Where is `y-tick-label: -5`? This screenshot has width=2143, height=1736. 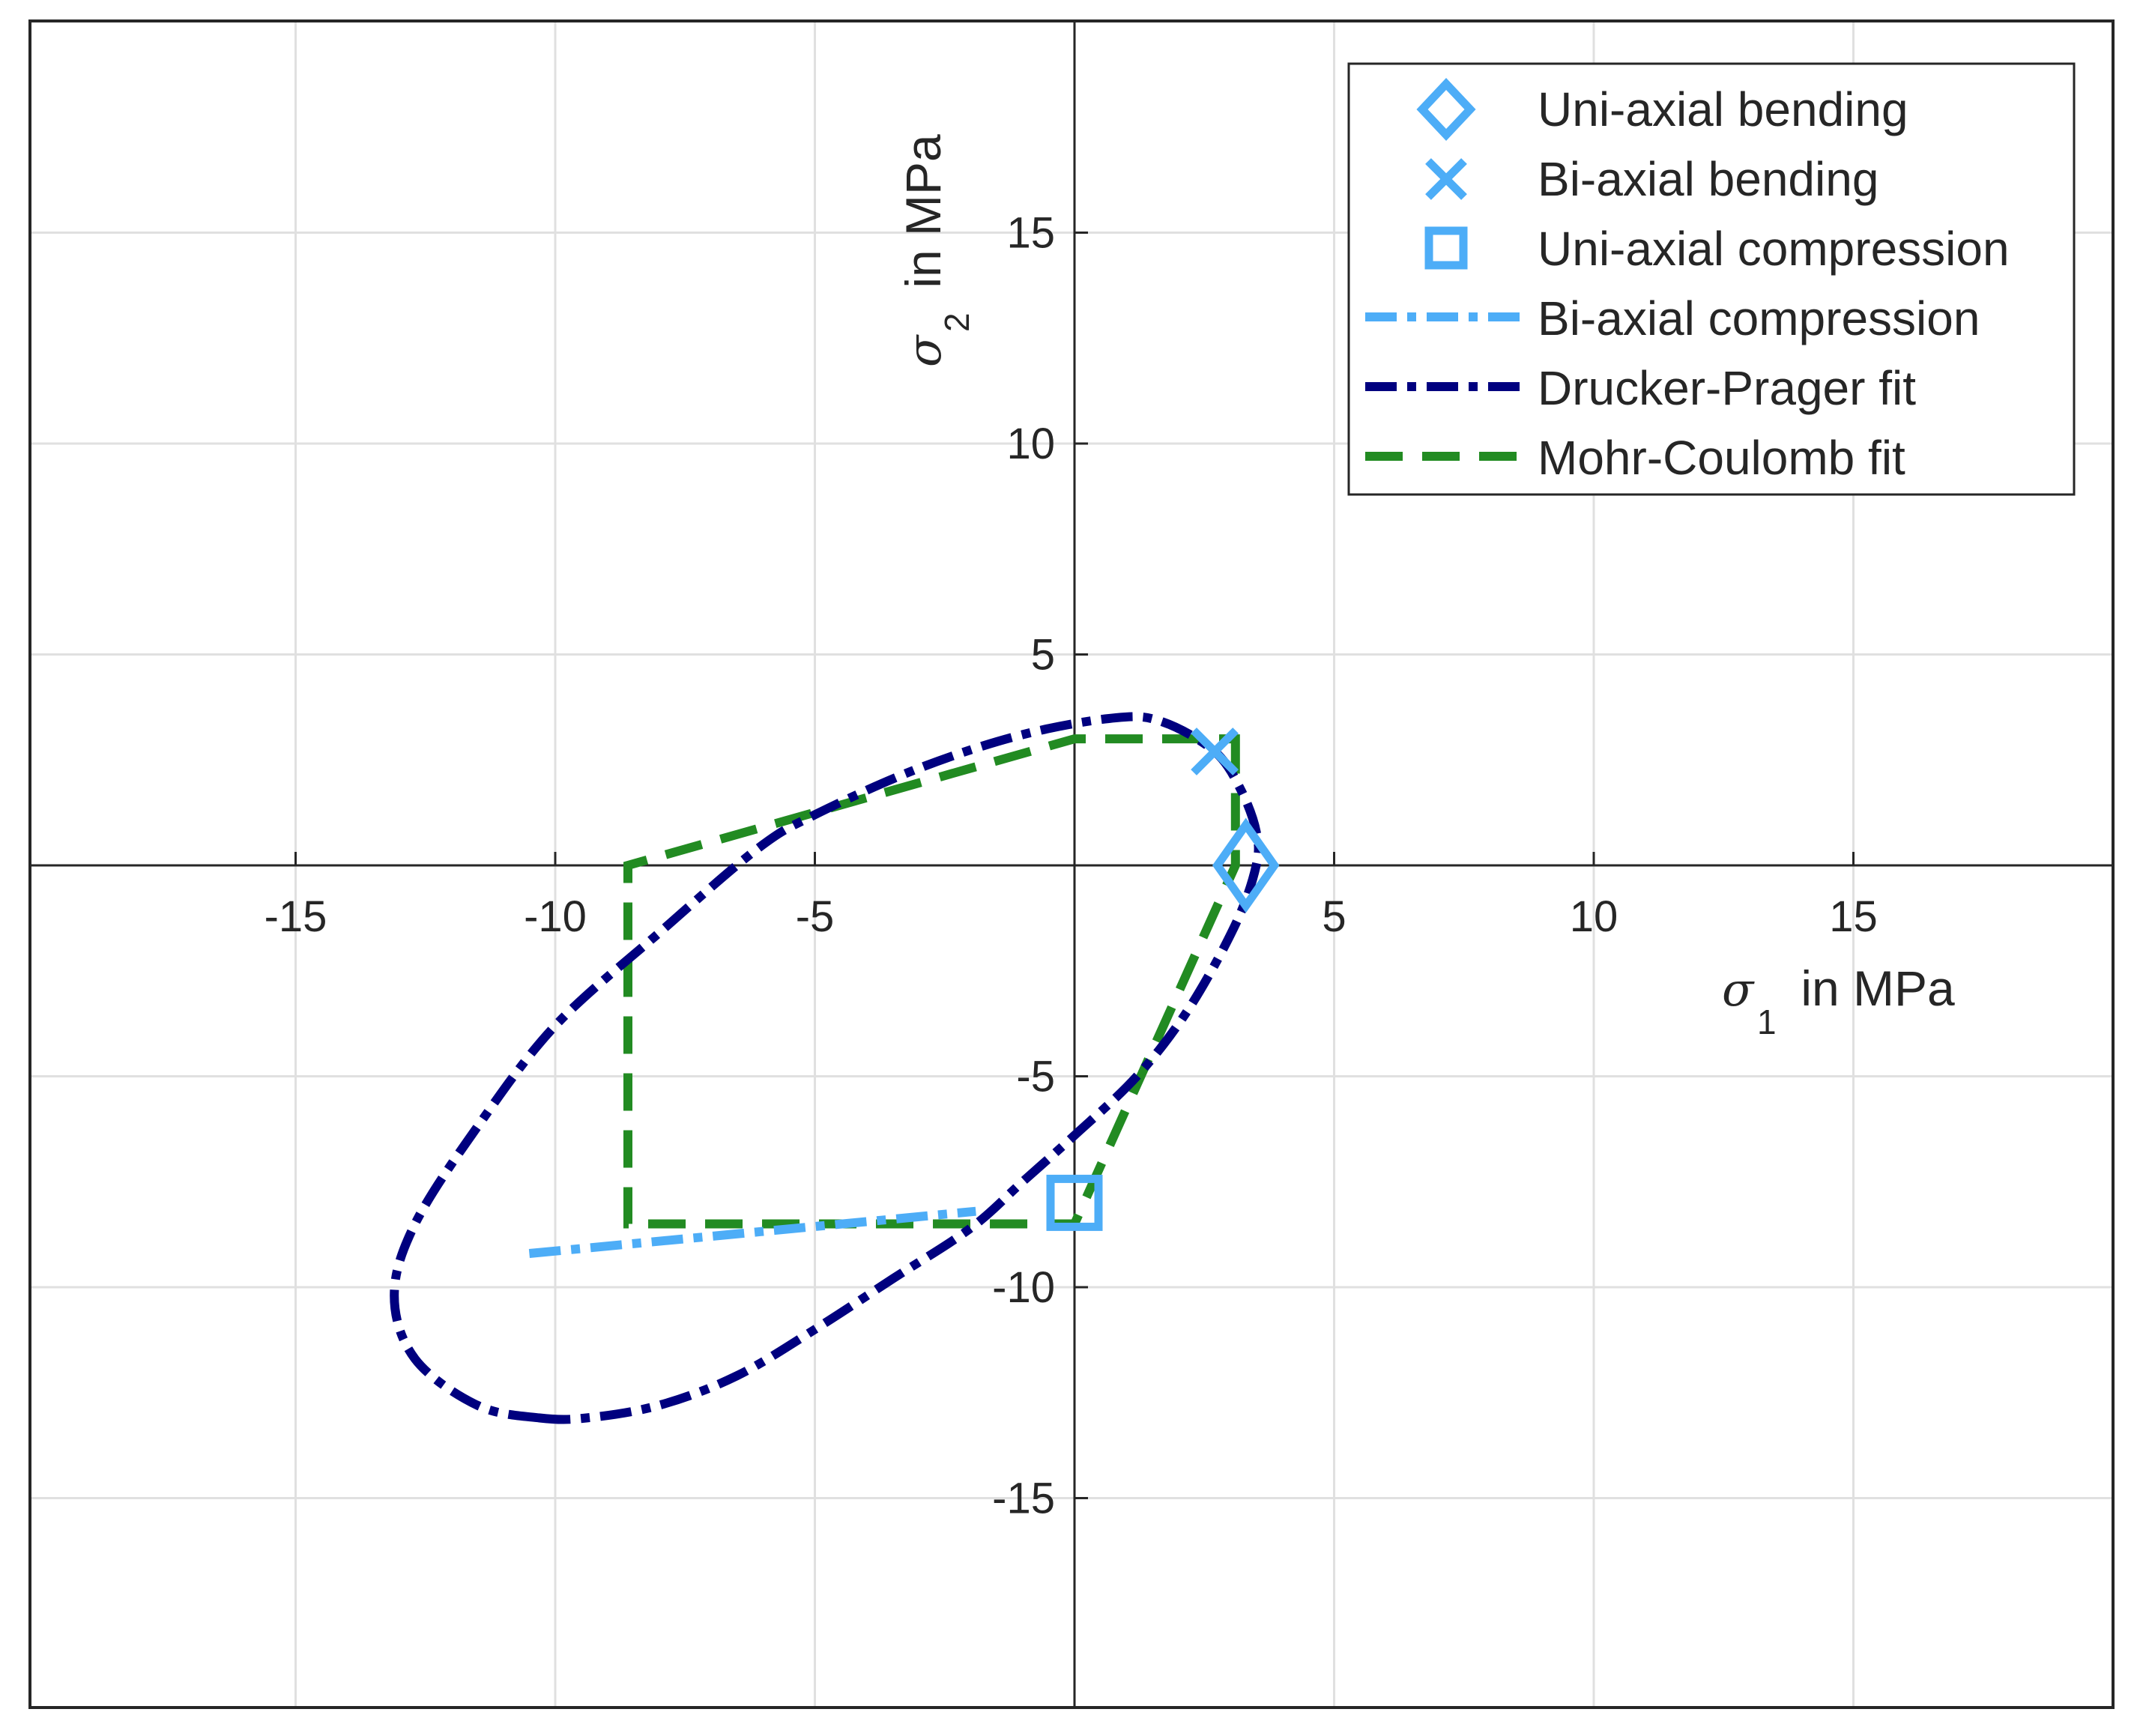 y-tick-label: -5 is located at coordinates (1035, 1077).